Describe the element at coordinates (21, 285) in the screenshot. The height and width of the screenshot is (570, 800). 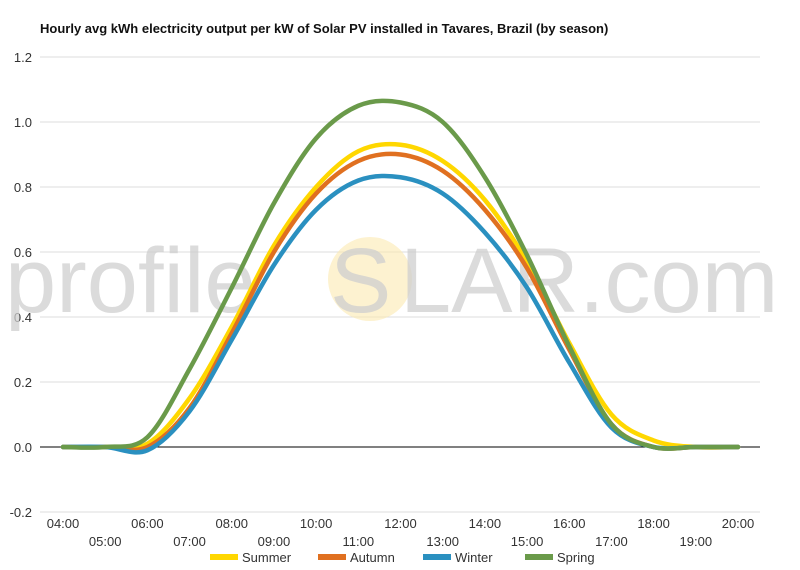
I see `y-axis-ticks: -0.2 0.0 0.2 0.4 0.6 0.8 1.0 1.2` at that location.